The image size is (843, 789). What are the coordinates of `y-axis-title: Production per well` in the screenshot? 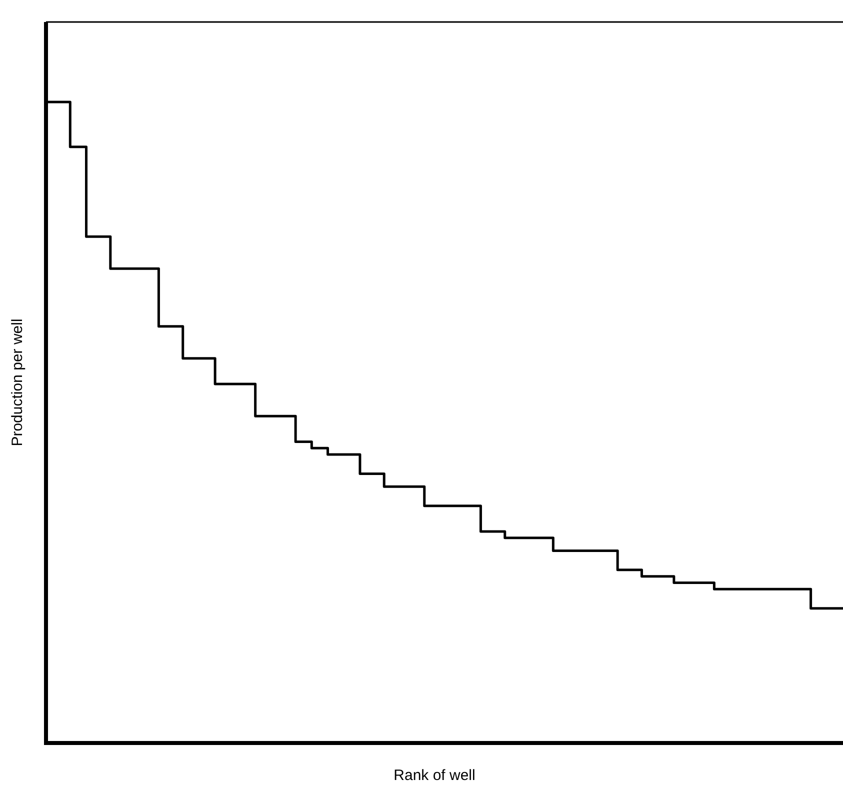 It's located at (17, 382).